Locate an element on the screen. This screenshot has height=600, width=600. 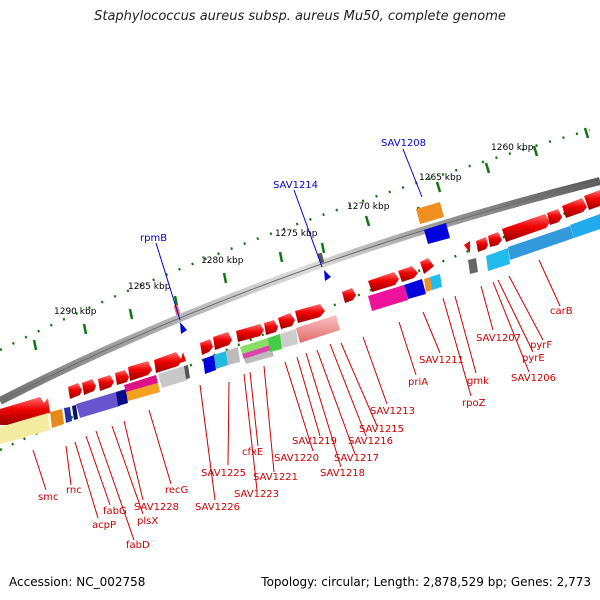
genes-label: Genes: is located at coordinates (531, 582).